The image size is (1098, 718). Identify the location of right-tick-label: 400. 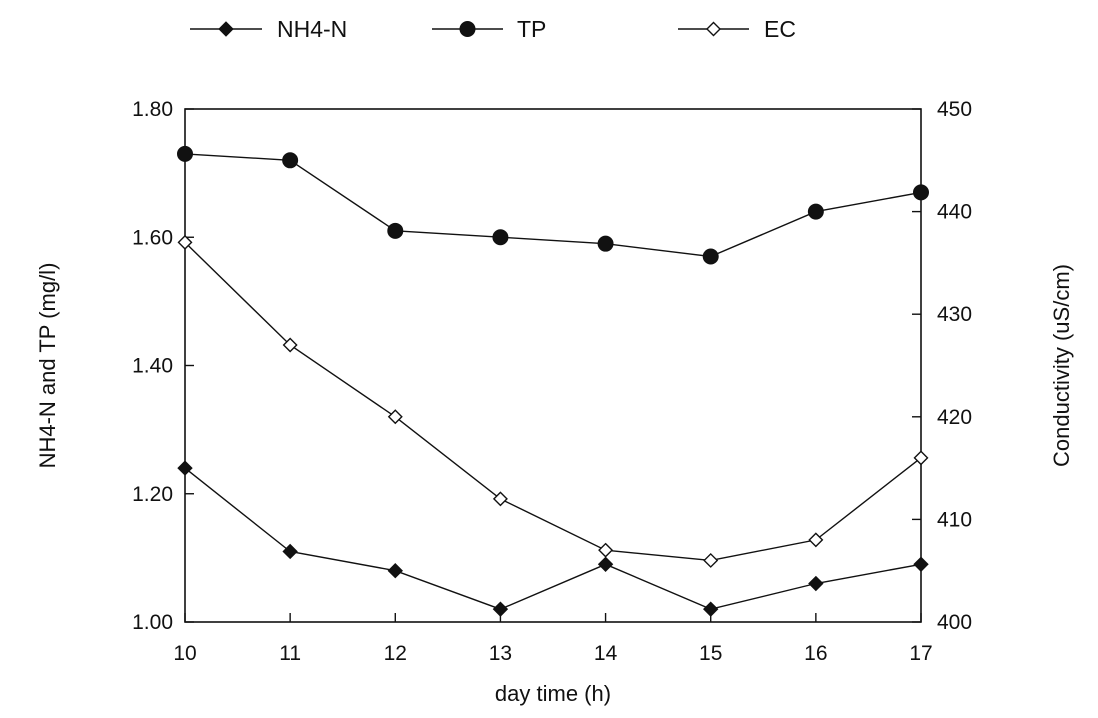
(954, 622).